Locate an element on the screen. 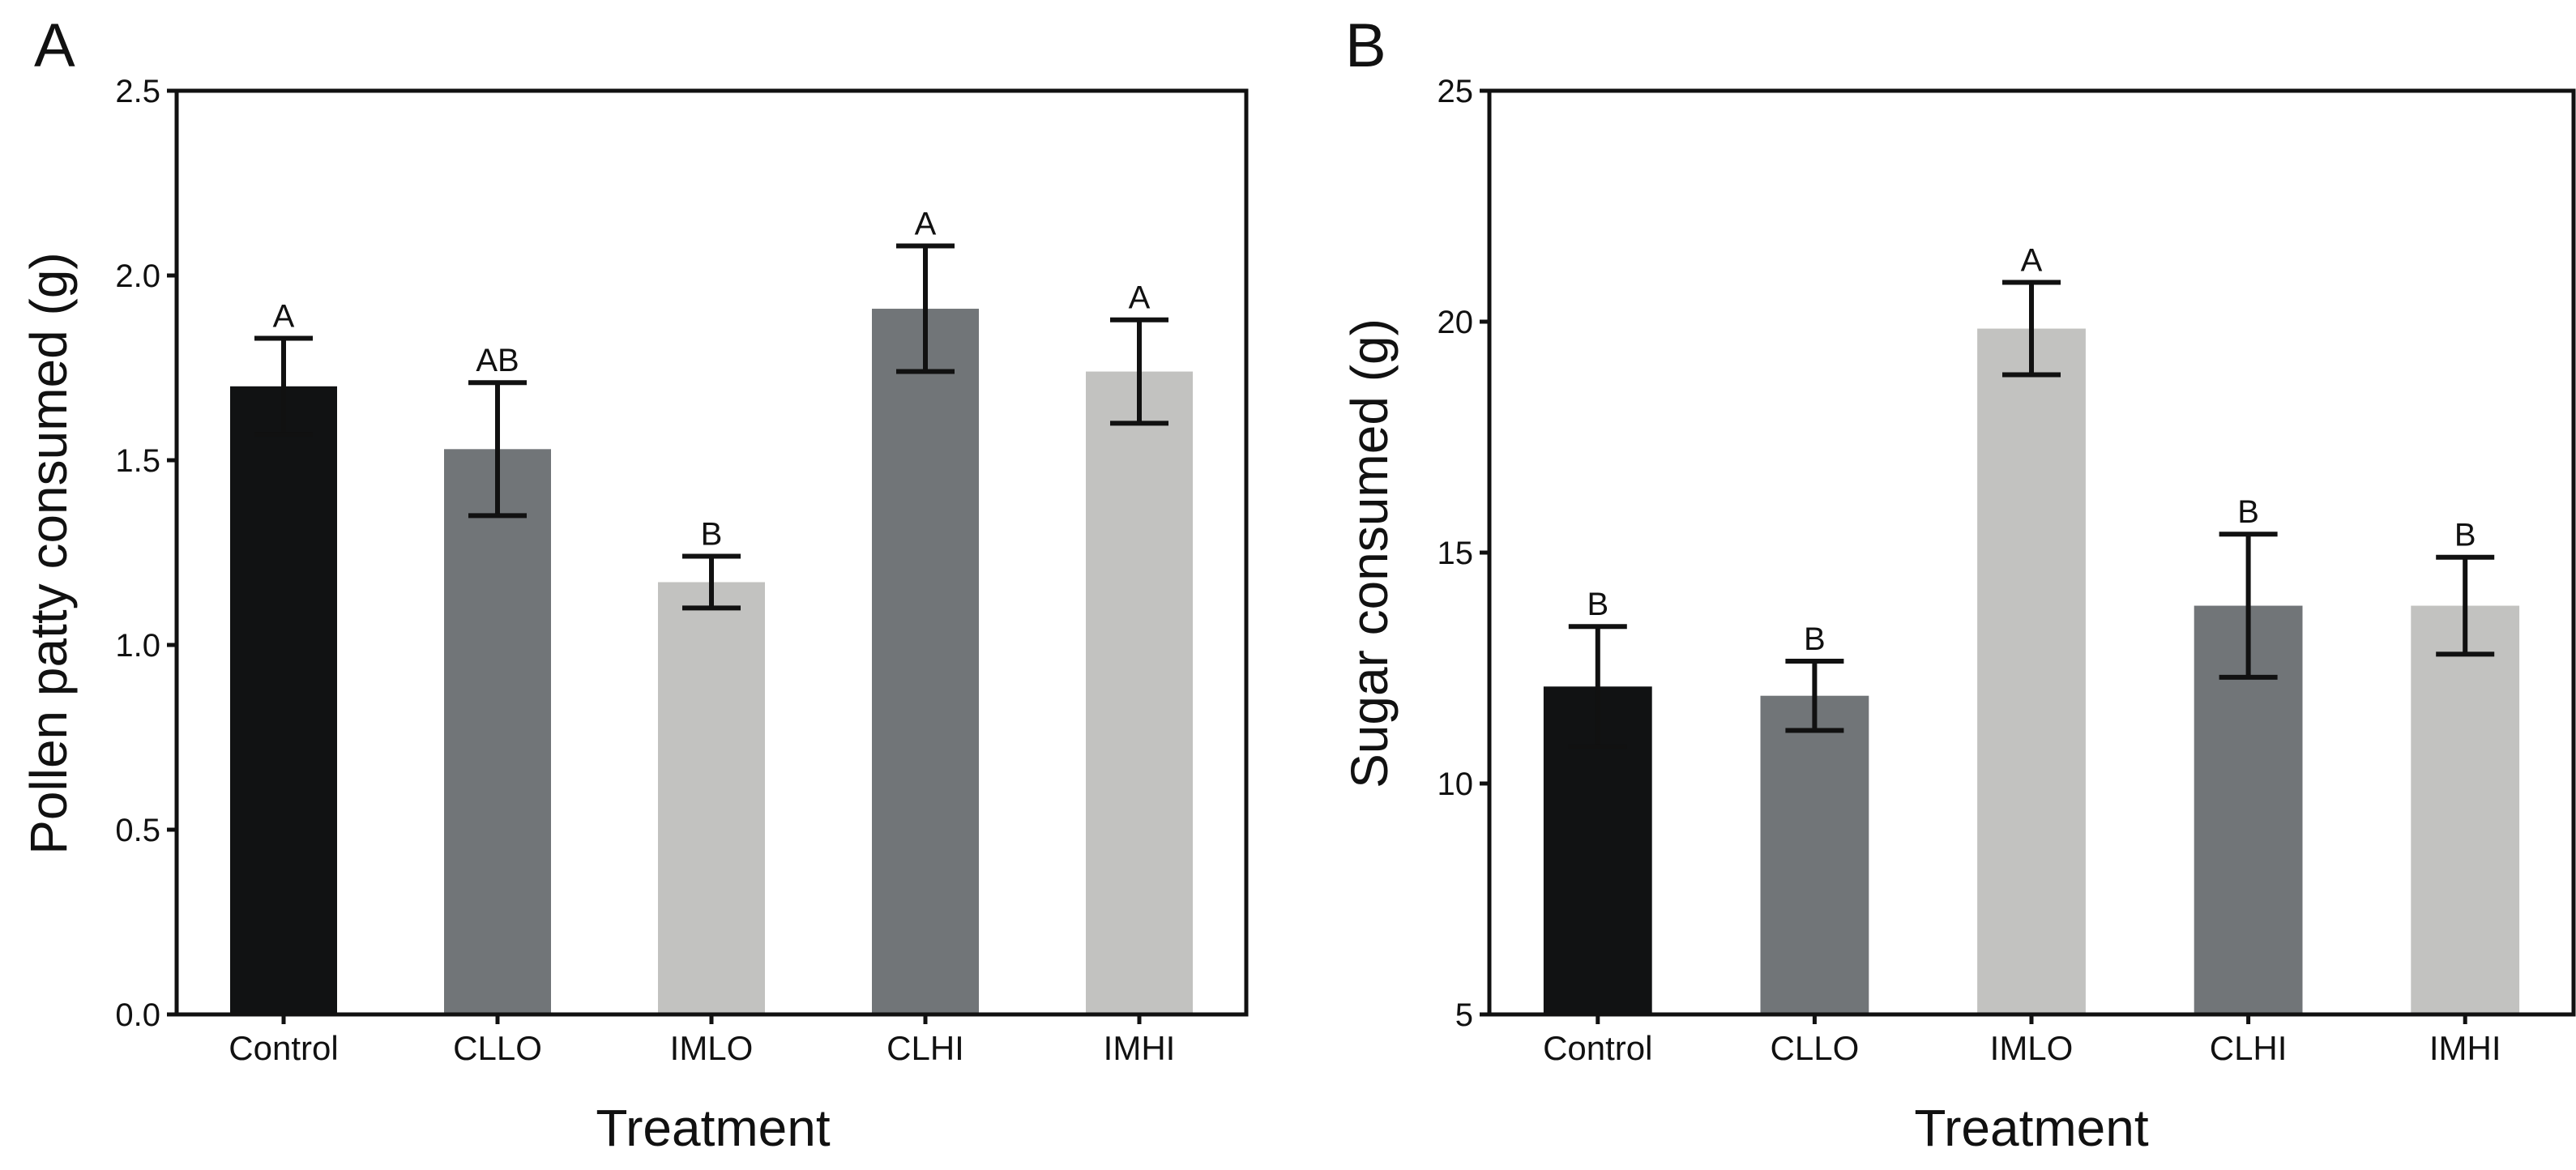 Image resolution: width=2576 pixels, height=1170 pixels. panel-b-bar-imlo is located at coordinates (2031, 671).